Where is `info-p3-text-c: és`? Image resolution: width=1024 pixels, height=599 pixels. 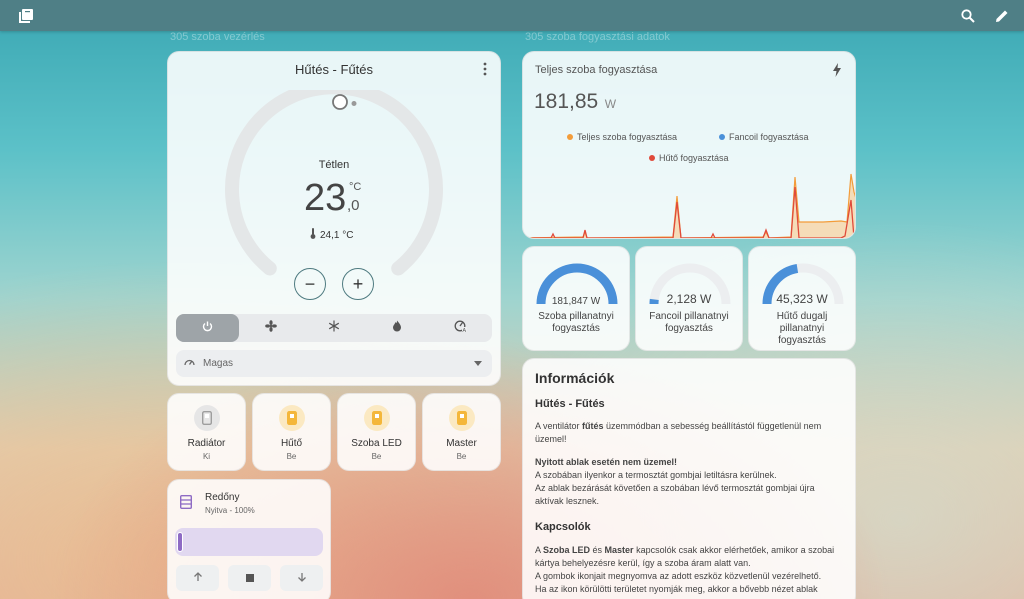
info-p3-text-c: és is located at coordinates (597, 550).